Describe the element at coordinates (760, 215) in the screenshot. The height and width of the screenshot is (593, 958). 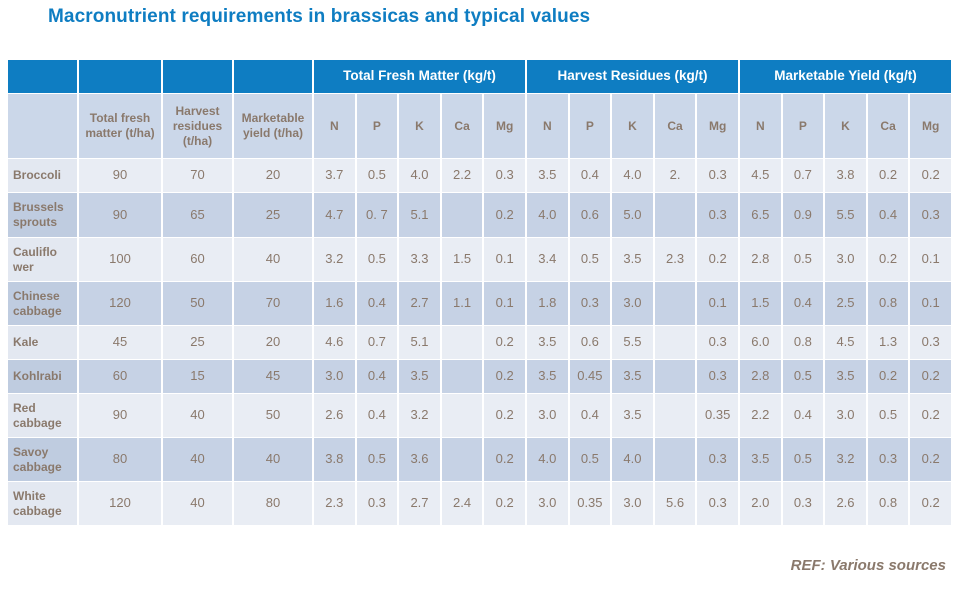
I see `value-cell: 6.5` at that location.